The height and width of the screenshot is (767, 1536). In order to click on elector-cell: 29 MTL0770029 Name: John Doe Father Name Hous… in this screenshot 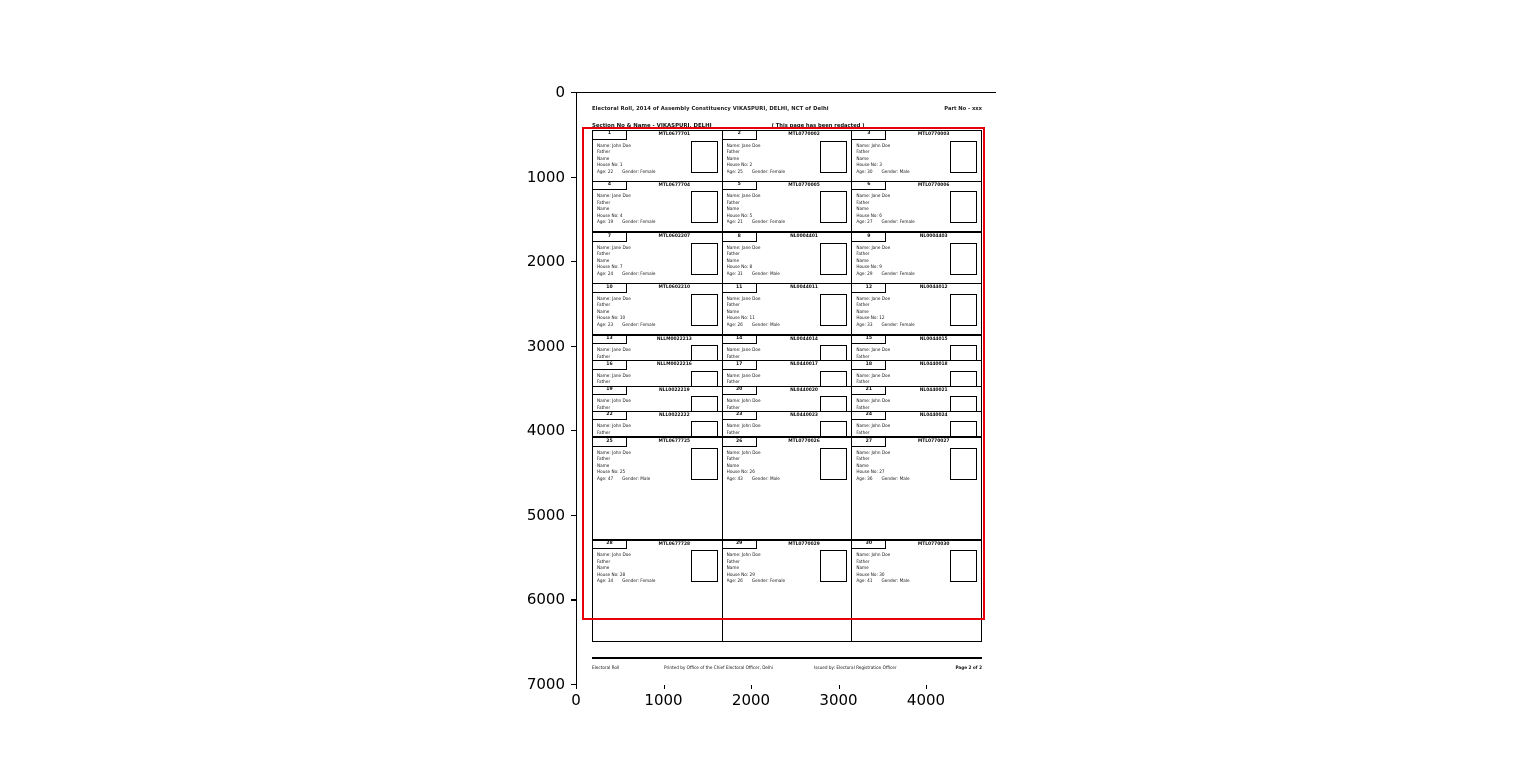, I will do `click(787, 591)`.